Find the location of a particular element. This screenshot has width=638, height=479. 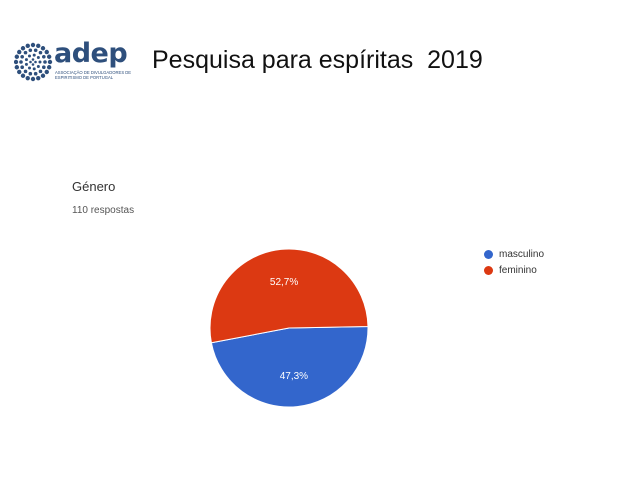

legend-item-masculino: masculino is located at coordinates (514, 254).